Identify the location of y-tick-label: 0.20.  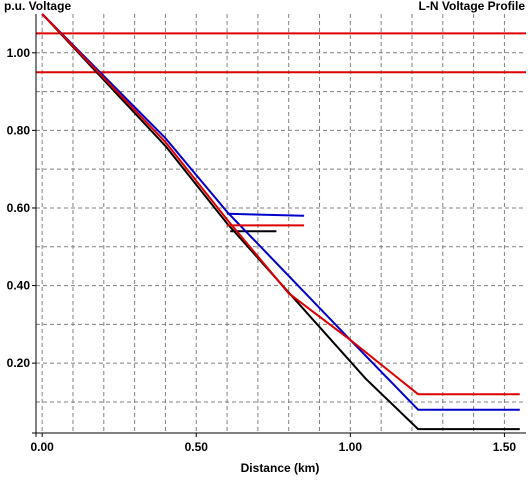
(19, 363).